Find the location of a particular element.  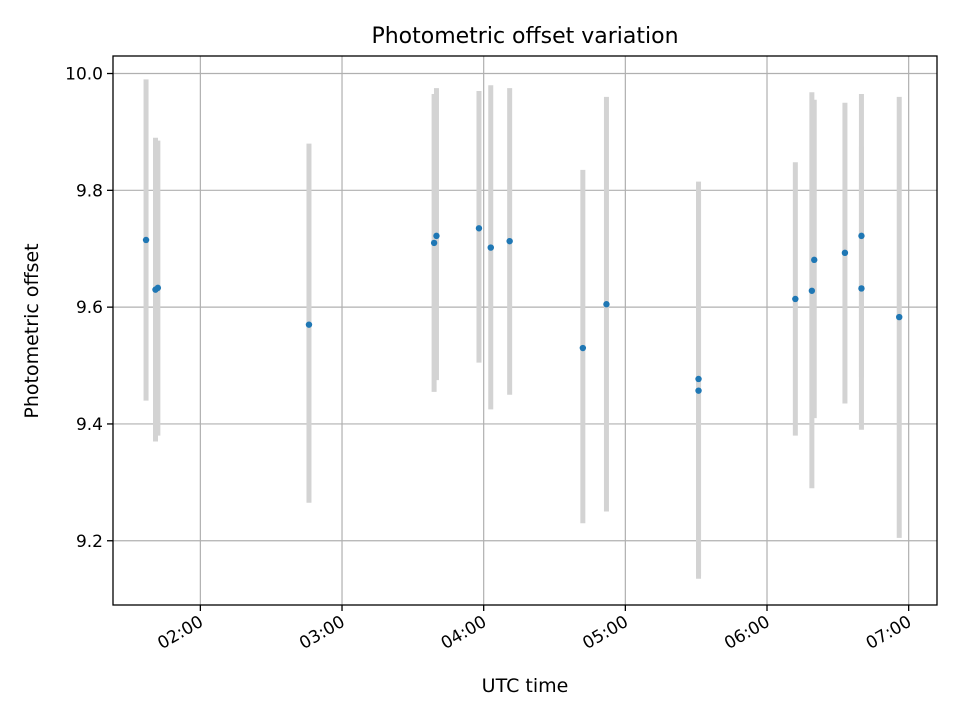

x-tick-label: 07:00 is located at coordinates (889, 633).